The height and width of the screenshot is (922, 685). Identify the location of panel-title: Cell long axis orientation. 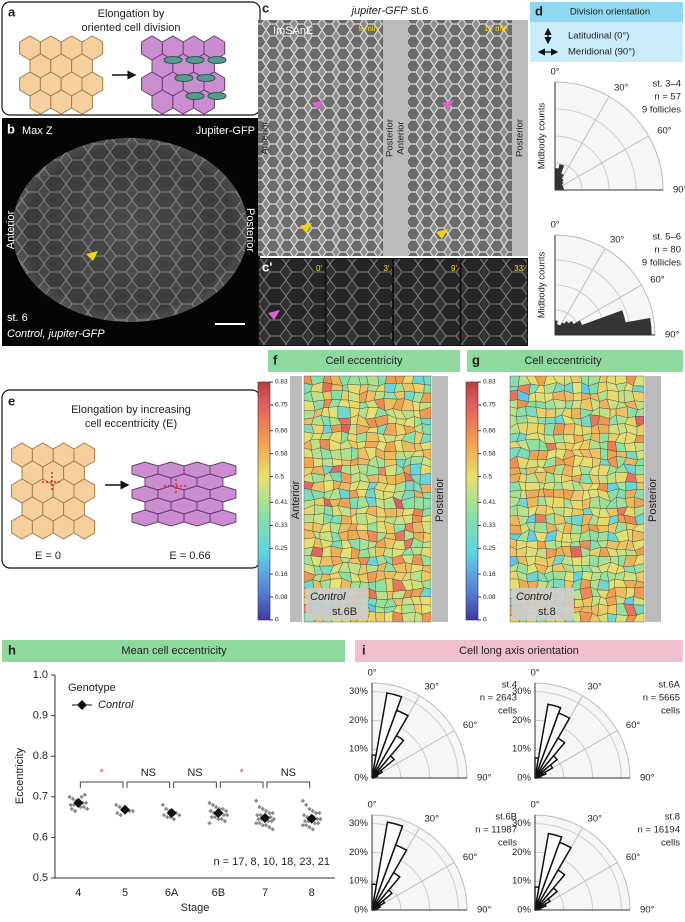
(519, 651).